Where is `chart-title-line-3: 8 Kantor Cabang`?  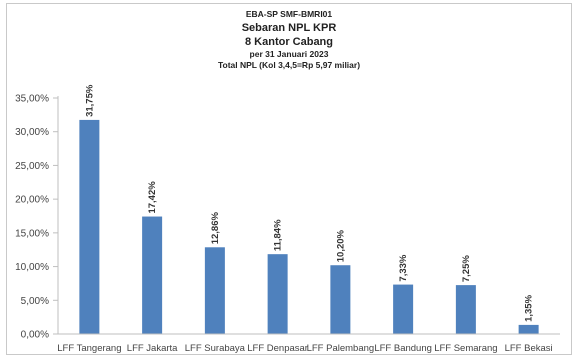
chart-title-line-3: 8 Kantor Cabang is located at coordinates (289, 42).